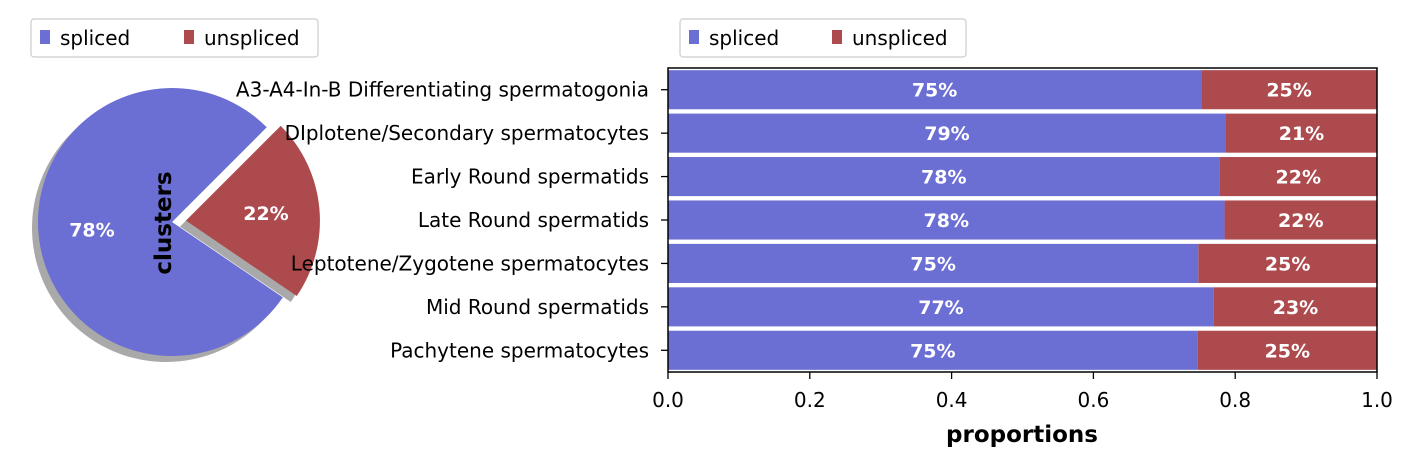  Describe the element at coordinates (470, 263) in the screenshot. I see `category-label: Leptotene/Zygotene spermatocytes` at that location.